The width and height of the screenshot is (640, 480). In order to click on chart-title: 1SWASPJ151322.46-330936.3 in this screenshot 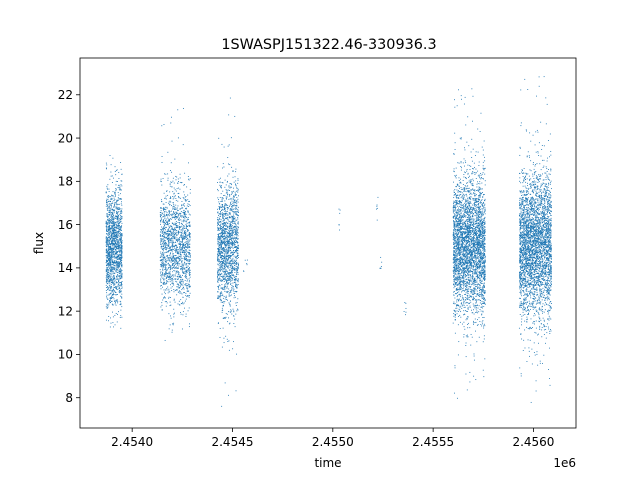, I will do `click(328, 45)`.